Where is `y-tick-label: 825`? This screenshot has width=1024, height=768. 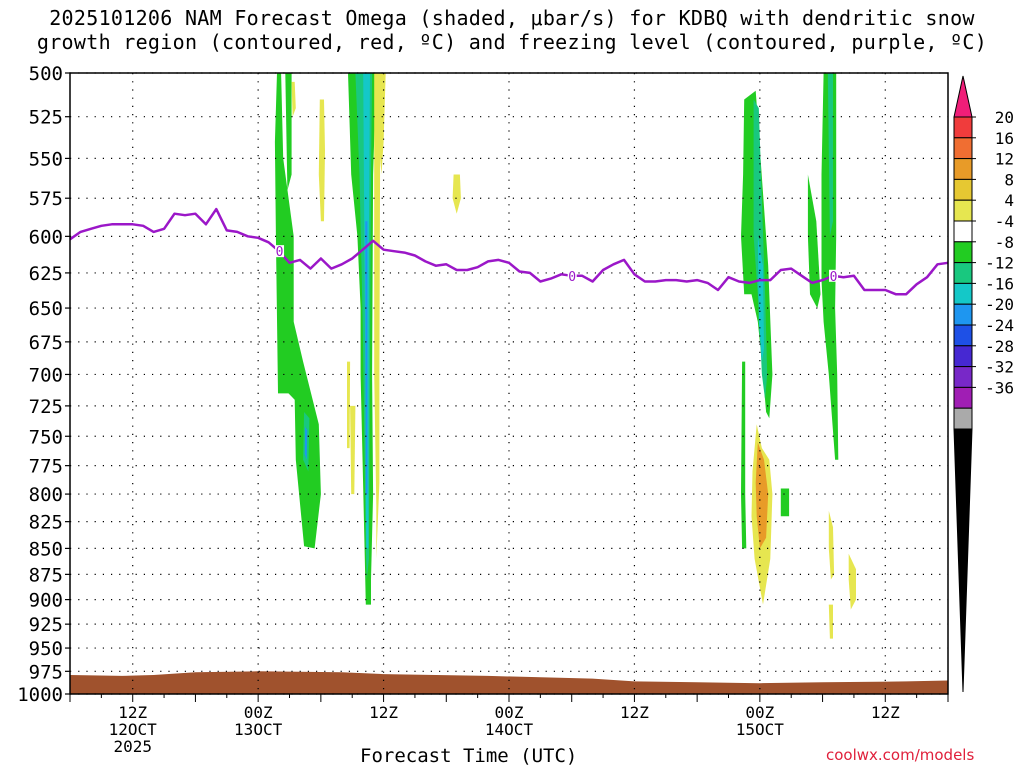 y-tick-label: 825 is located at coordinates (46, 523).